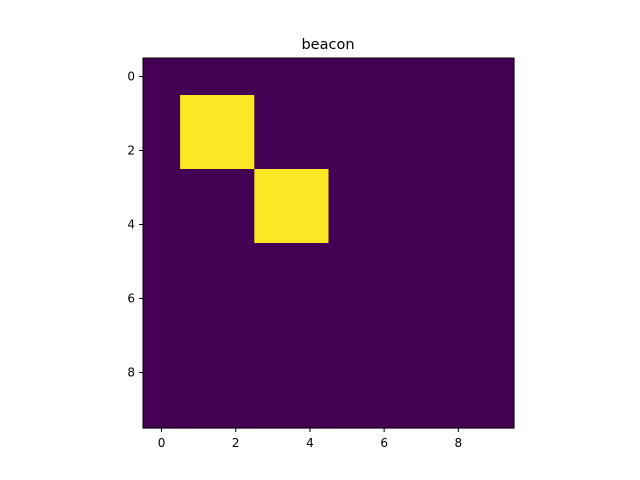 The height and width of the screenshot is (480, 640). Describe the element at coordinates (384, 443) in the screenshot. I see `x-tick-label: 6` at that location.